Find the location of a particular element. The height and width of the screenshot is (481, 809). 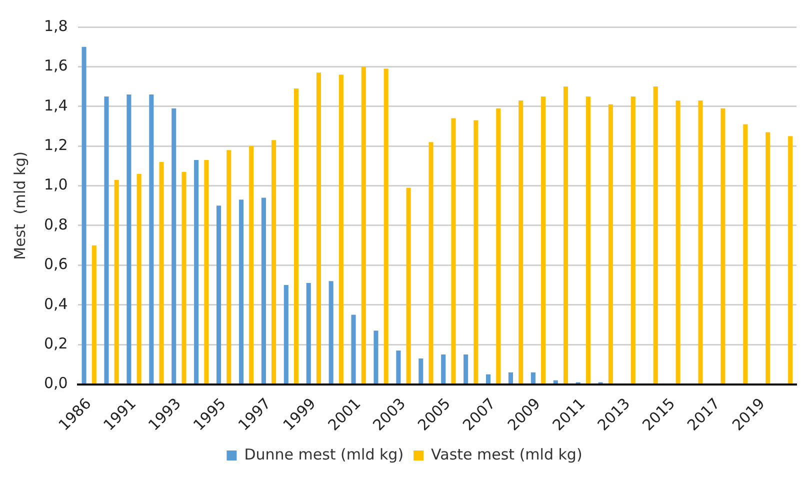

y-tick-label: 1,2 is located at coordinates (56, 145).